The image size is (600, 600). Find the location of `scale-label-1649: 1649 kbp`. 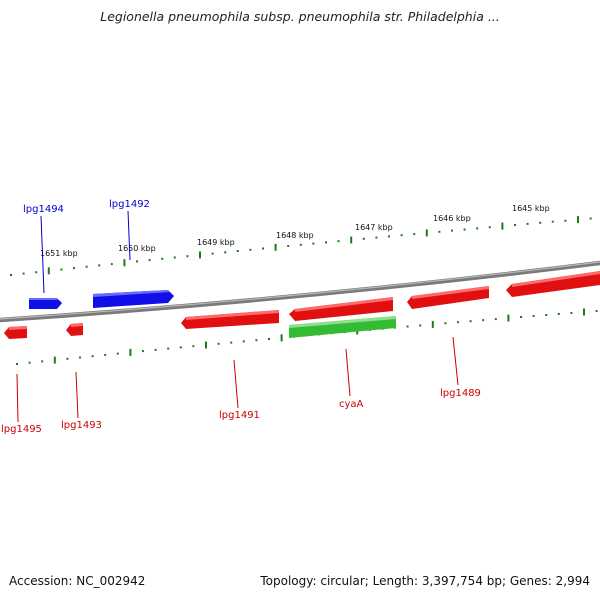

scale-label-1649: 1649 kbp is located at coordinates (216, 242).